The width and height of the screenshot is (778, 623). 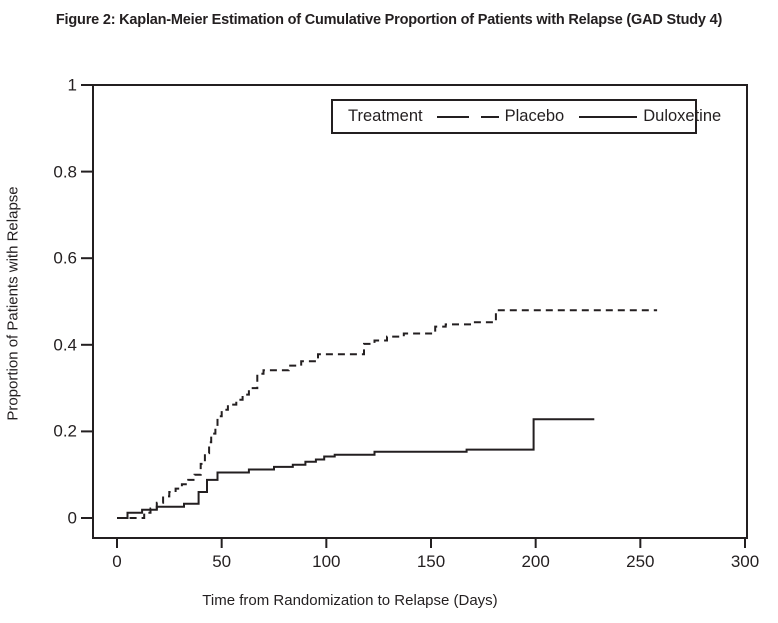 I want to click on x-tick-label: 150, so click(x=431, y=561).